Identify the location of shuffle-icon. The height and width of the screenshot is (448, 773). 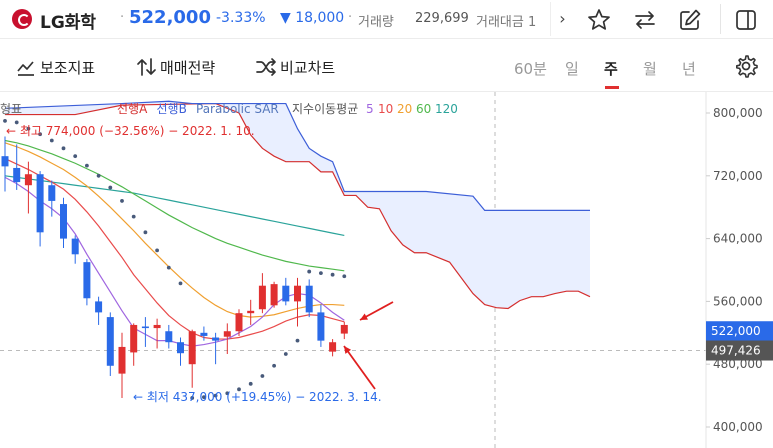
(266, 67).